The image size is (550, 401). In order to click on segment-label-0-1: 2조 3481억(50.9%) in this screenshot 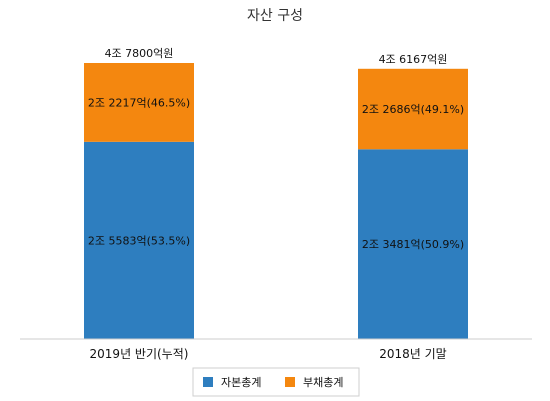, I will do `click(413, 244)`.